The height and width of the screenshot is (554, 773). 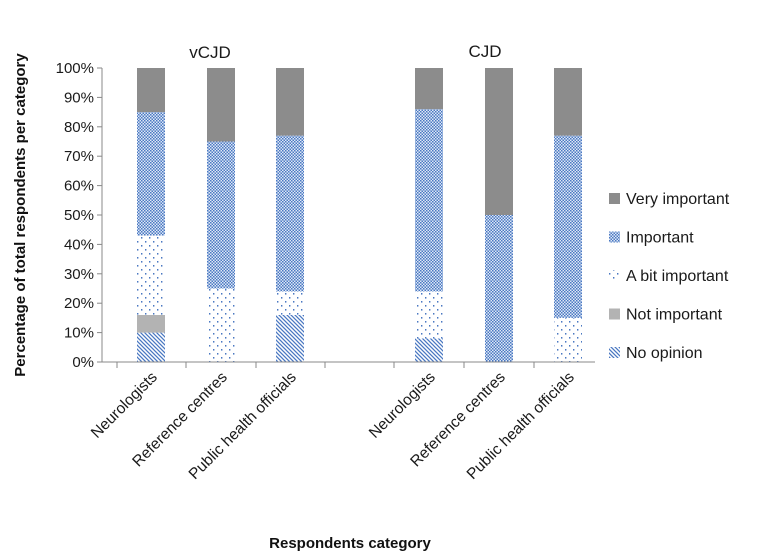 What do you see at coordinates (79, 127) in the screenshot?
I see `y-tick-label: 80%` at bounding box center [79, 127].